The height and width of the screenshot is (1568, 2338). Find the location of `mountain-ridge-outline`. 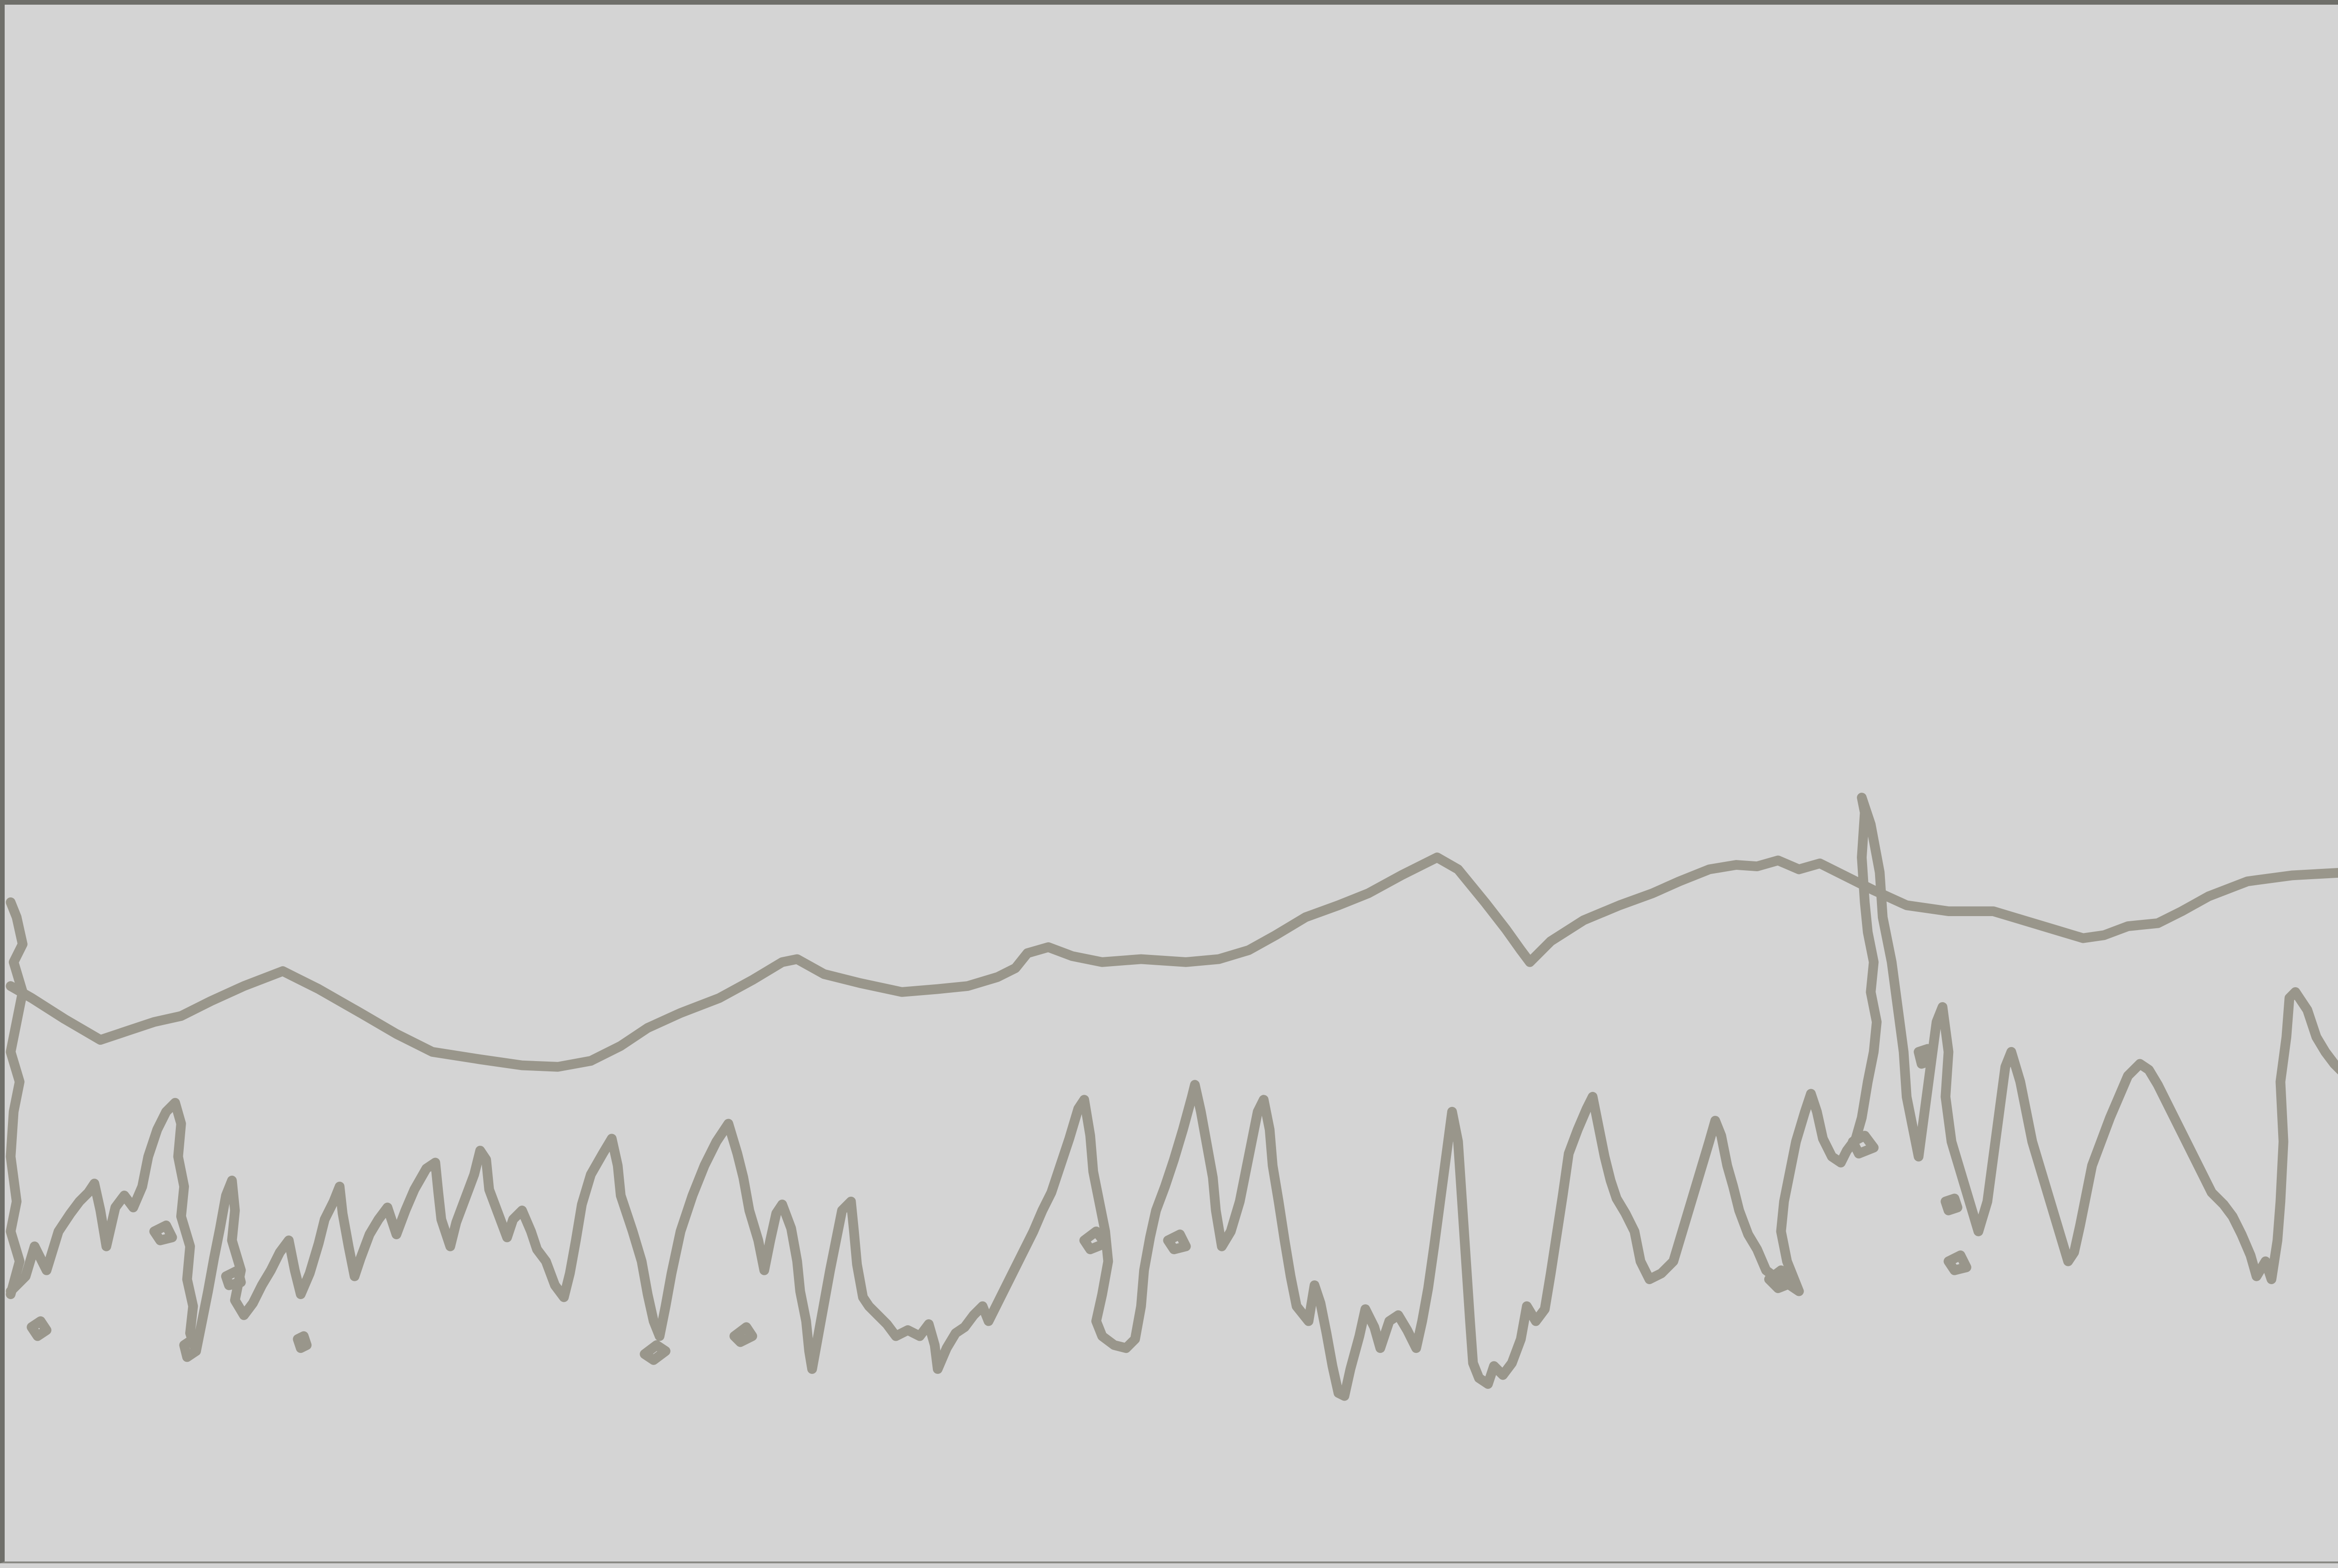

mountain-ridge-outline is located at coordinates (1172, 962).